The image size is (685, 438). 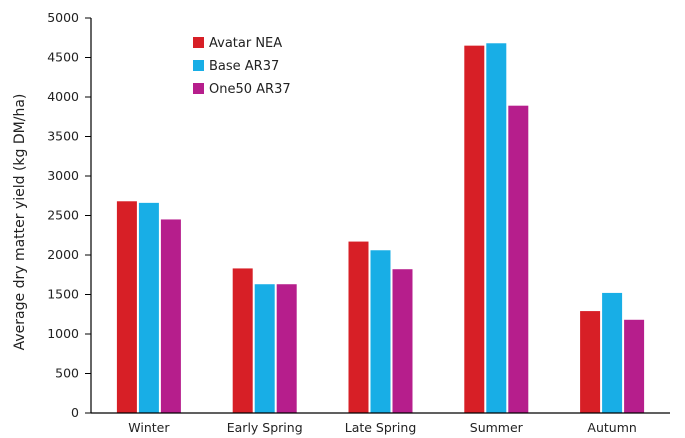 What do you see at coordinates (497, 427) in the screenshot?
I see `x-tick-label: Summer` at bounding box center [497, 427].